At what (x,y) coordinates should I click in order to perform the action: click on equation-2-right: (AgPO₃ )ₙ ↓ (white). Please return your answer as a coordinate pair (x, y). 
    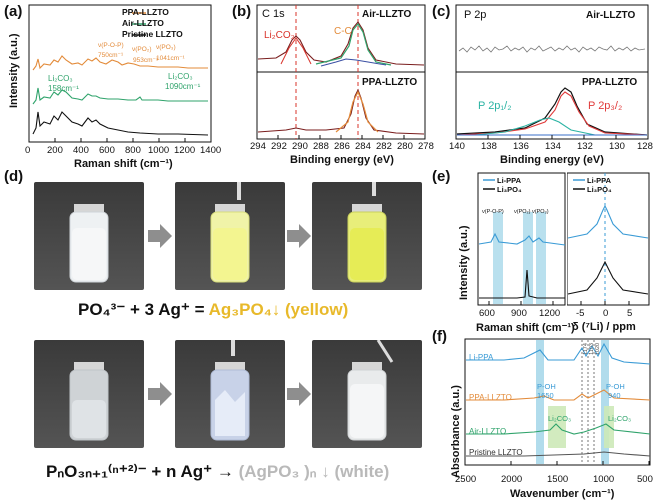
    Looking at the image, I should click on (314, 471).